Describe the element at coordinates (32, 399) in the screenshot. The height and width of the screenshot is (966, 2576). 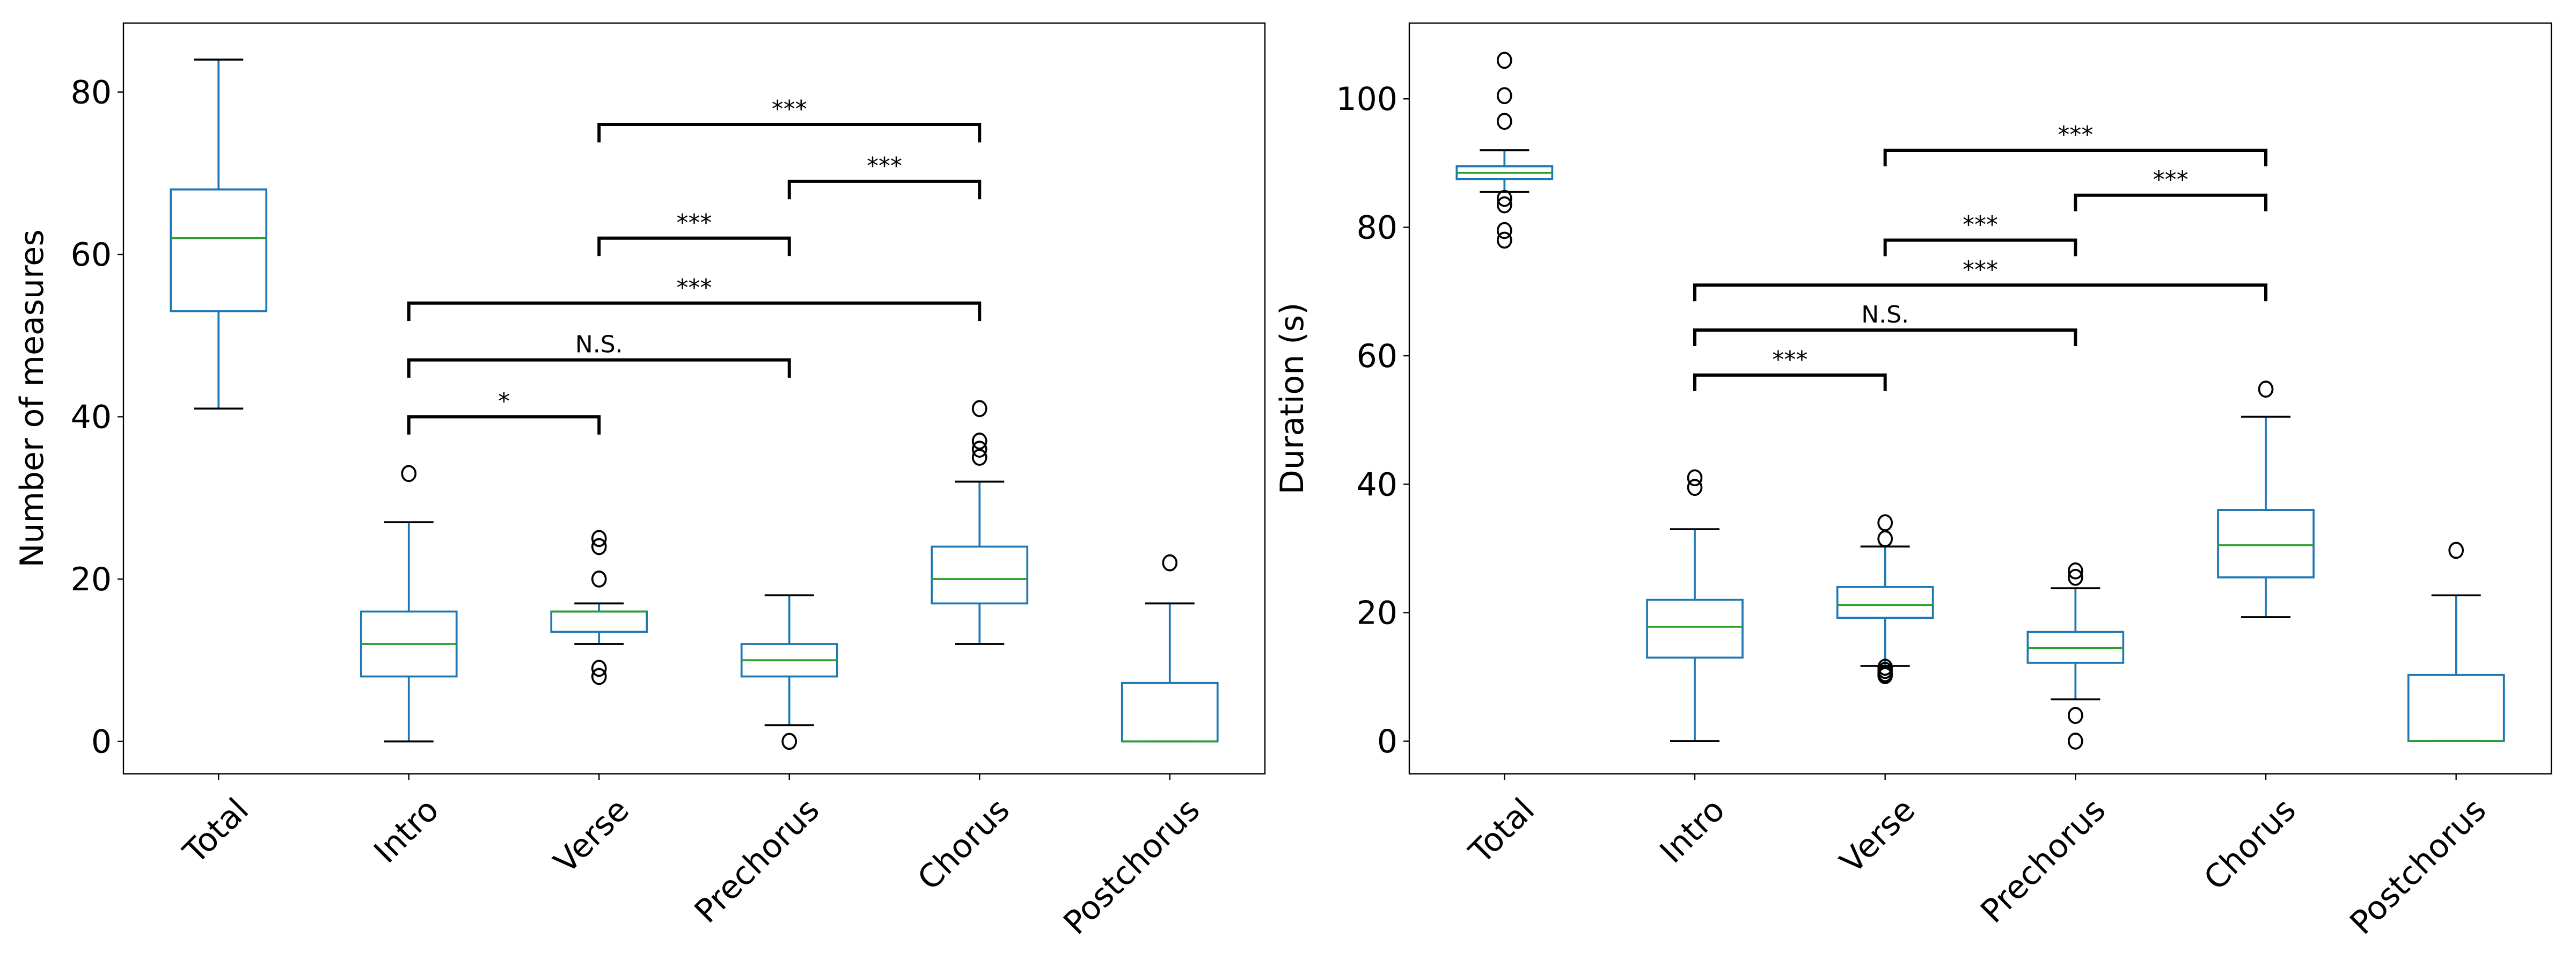
I see `y-axis-label: Number of measures` at that location.